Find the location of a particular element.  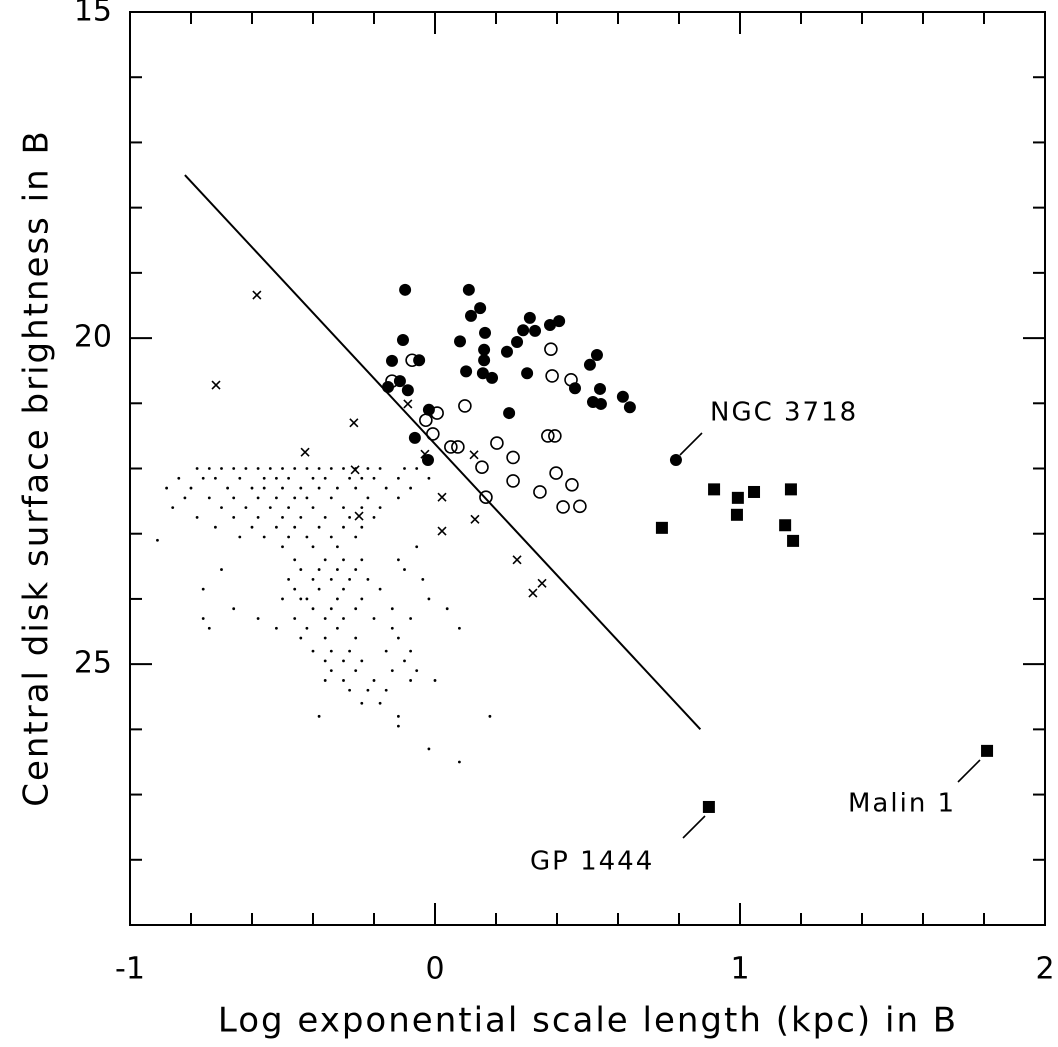

annotation: GP 1444 is located at coordinates (592, 862).